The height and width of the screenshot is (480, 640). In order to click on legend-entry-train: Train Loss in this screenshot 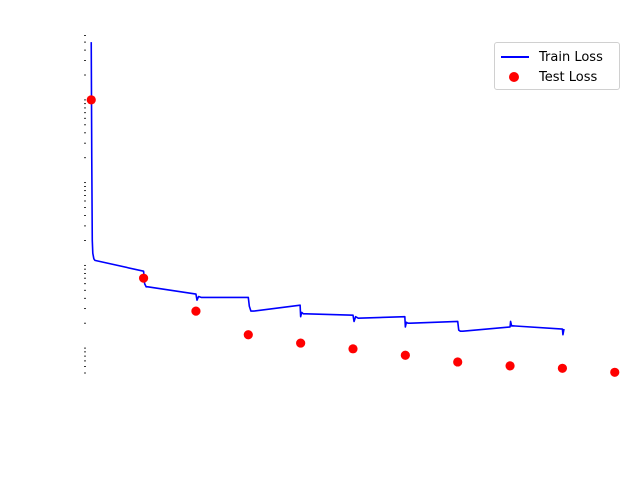, I will do `click(557, 57)`.